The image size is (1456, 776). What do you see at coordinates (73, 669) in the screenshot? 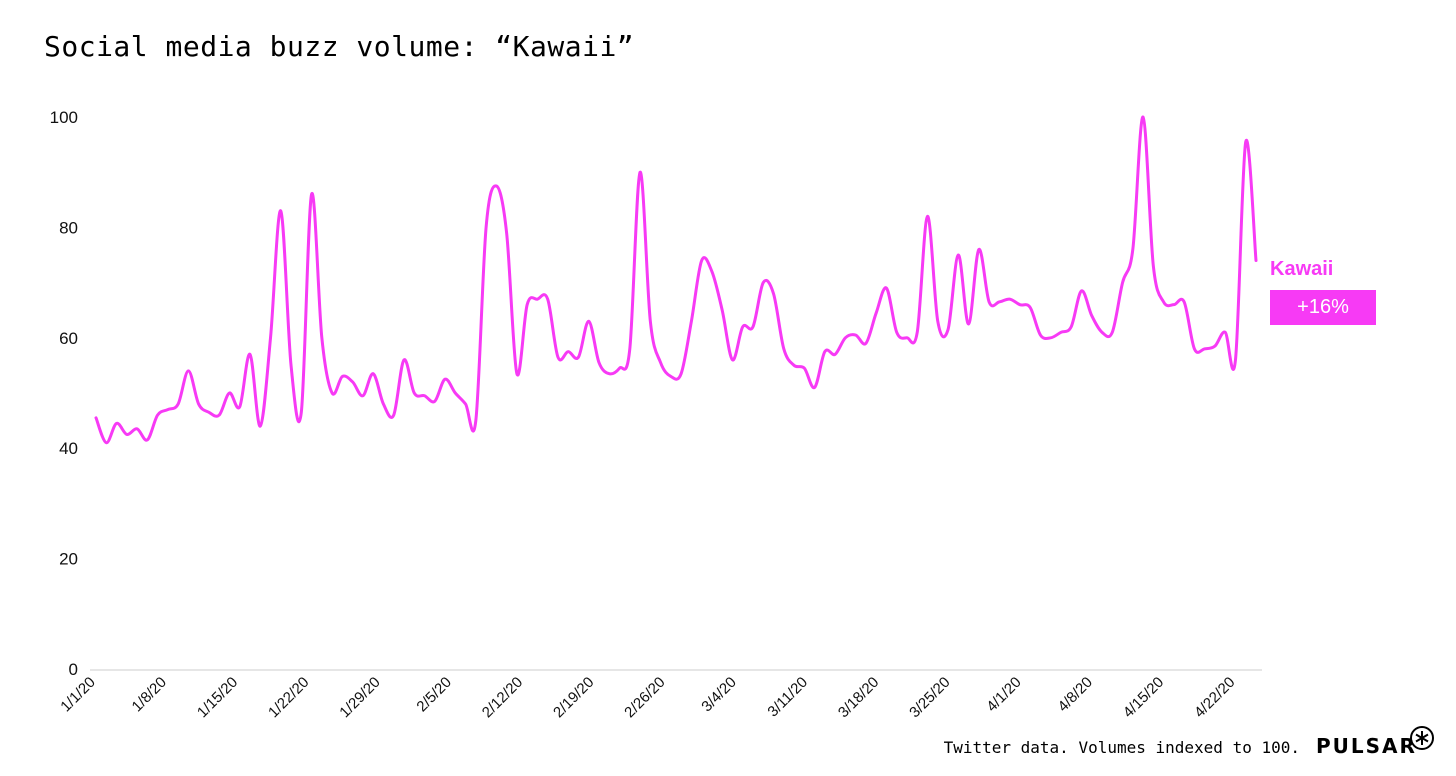
I see `y-tick-label: 0` at bounding box center [73, 669].